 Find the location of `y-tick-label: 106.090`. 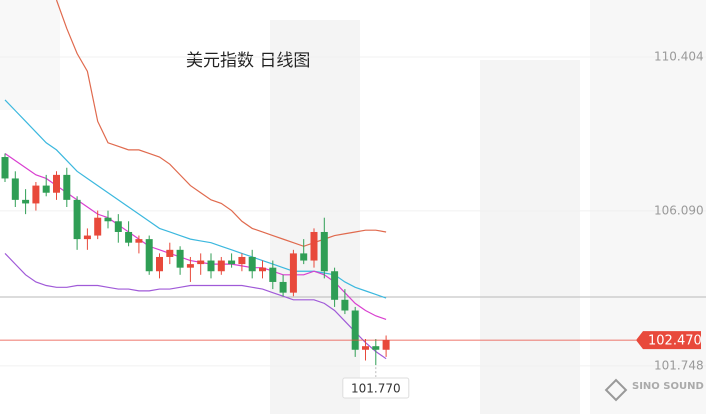

y-tick-label: 106.090 is located at coordinates (679, 210).